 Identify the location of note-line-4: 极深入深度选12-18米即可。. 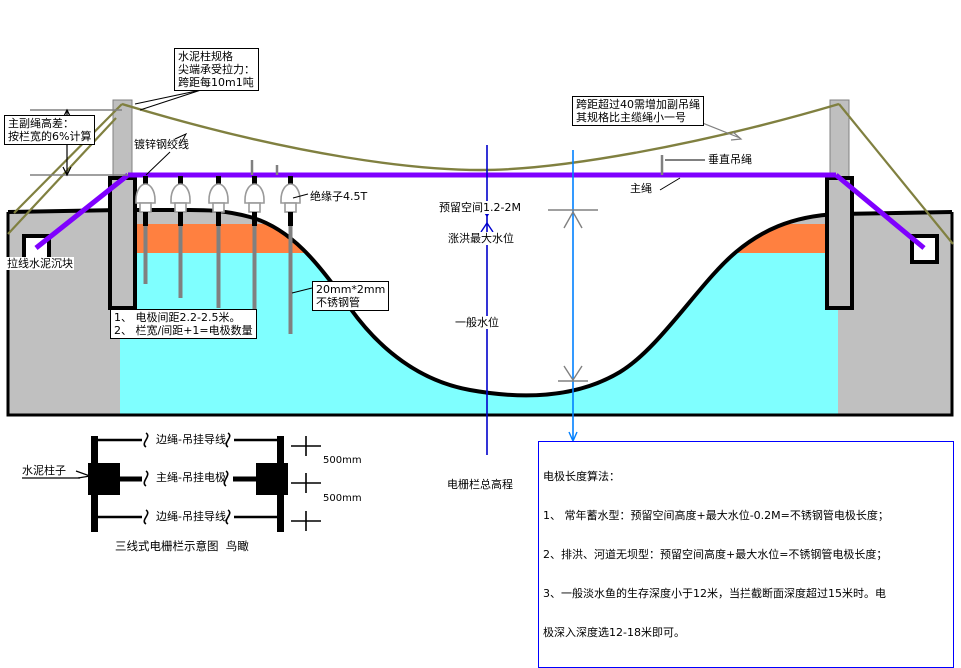
(614, 632).